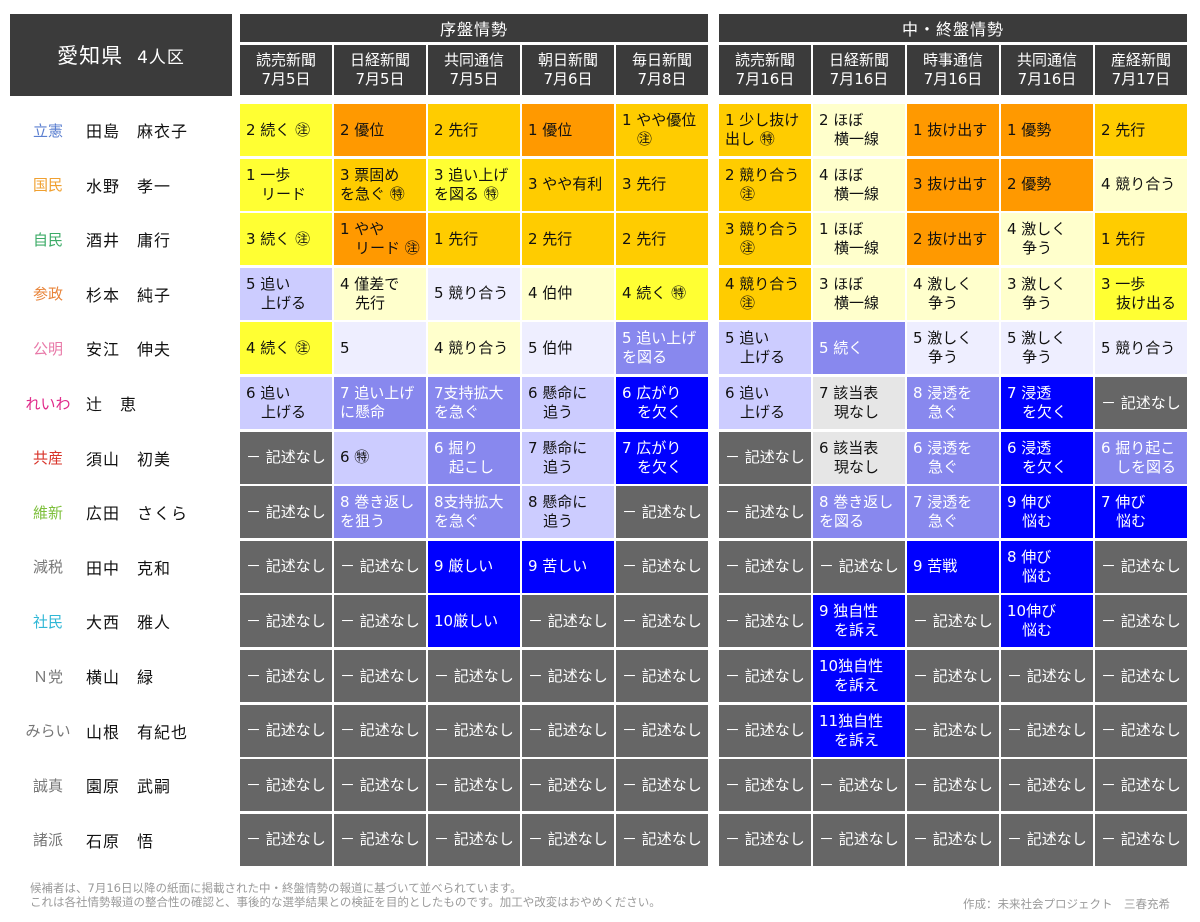 This screenshot has width=1200, height=922. Describe the element at coordinates (765, 293) in the screenshot. I see `forecast-cell: 4 競り合う ㊟` at that location.